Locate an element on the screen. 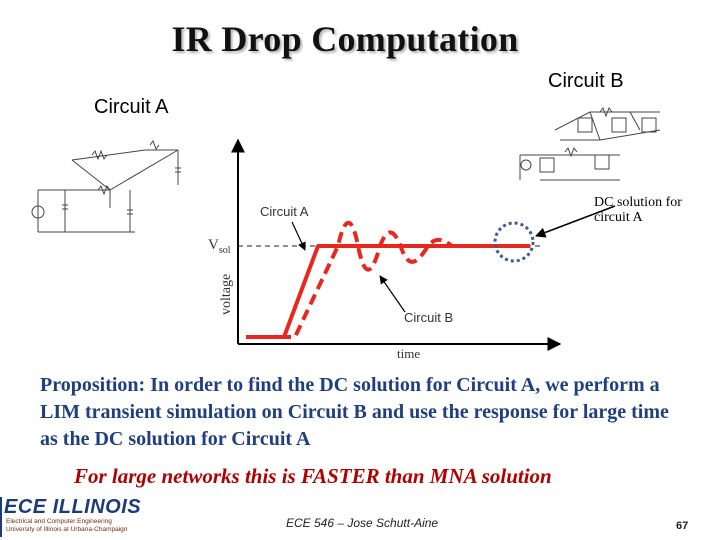 This screenshot has width=720, height=540. circuit-b-arrow is located at coordinates (392, 294).